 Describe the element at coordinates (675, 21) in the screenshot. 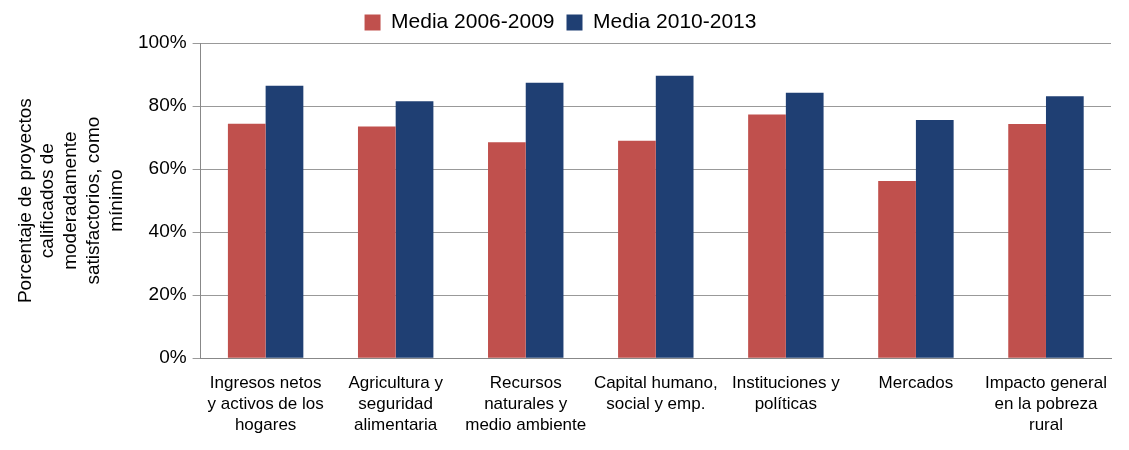

I see `legend-label: Media 2010-2013` at that location.